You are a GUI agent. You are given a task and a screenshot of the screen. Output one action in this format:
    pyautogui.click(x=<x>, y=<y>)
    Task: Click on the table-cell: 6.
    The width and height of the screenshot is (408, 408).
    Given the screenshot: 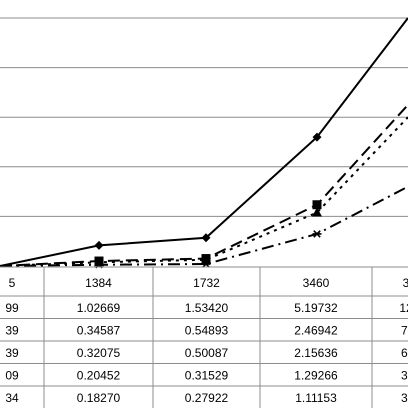 What is the action you would take?
    pyautogui.click(x=404, y=353)
    